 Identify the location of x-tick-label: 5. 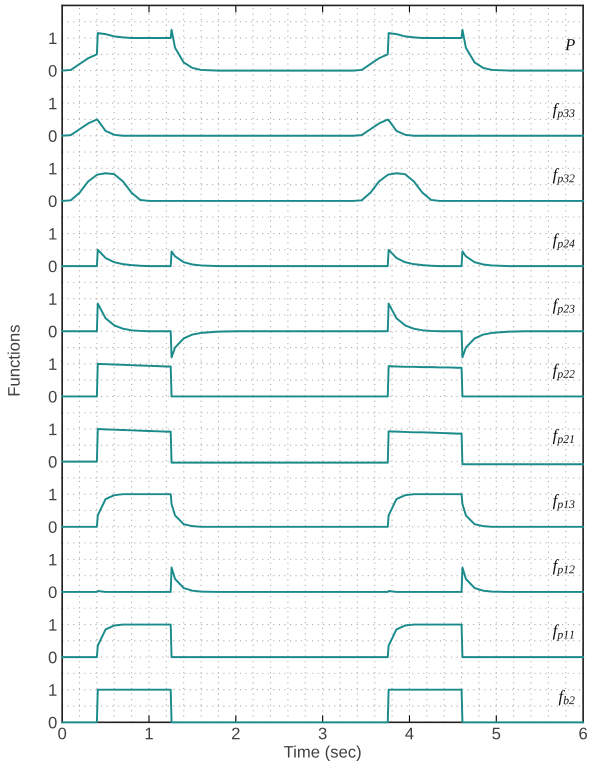
(496, 734).